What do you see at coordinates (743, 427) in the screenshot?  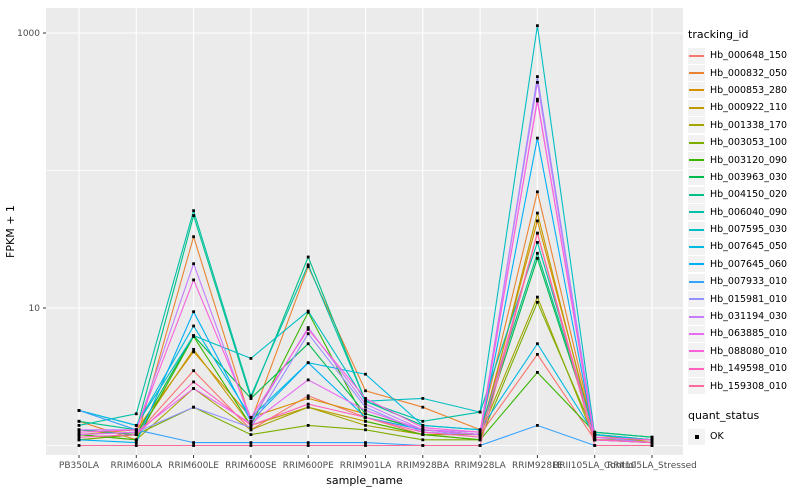 I see `legend-quant-section: quant_status OK` at bounding box center [743, 427].